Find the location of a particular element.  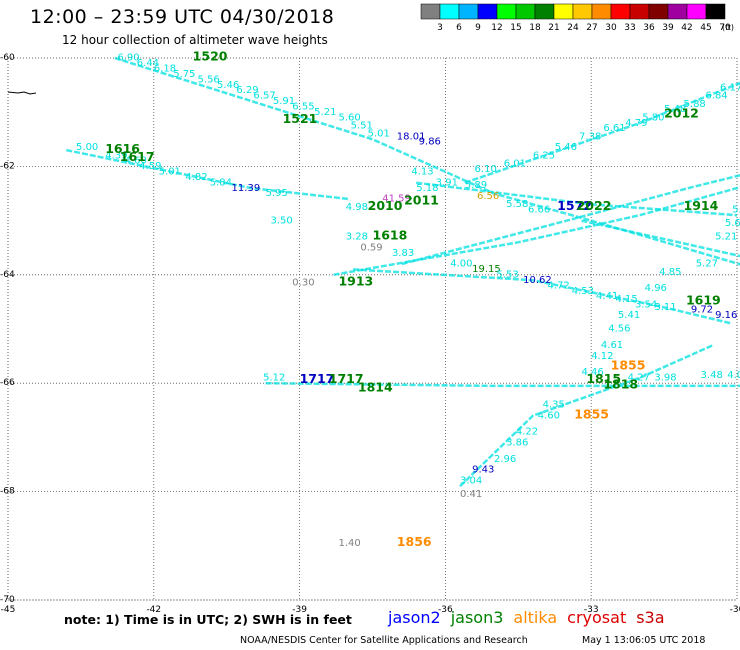

wave-height-label: 4.85 is located at coordinates (670, 272).